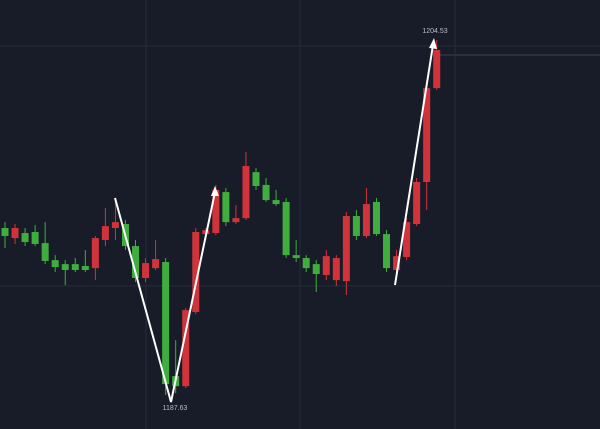  Describe the element at coordinates (175, 408) in the screenshot. I see `low-label: 1187.63` at that location.